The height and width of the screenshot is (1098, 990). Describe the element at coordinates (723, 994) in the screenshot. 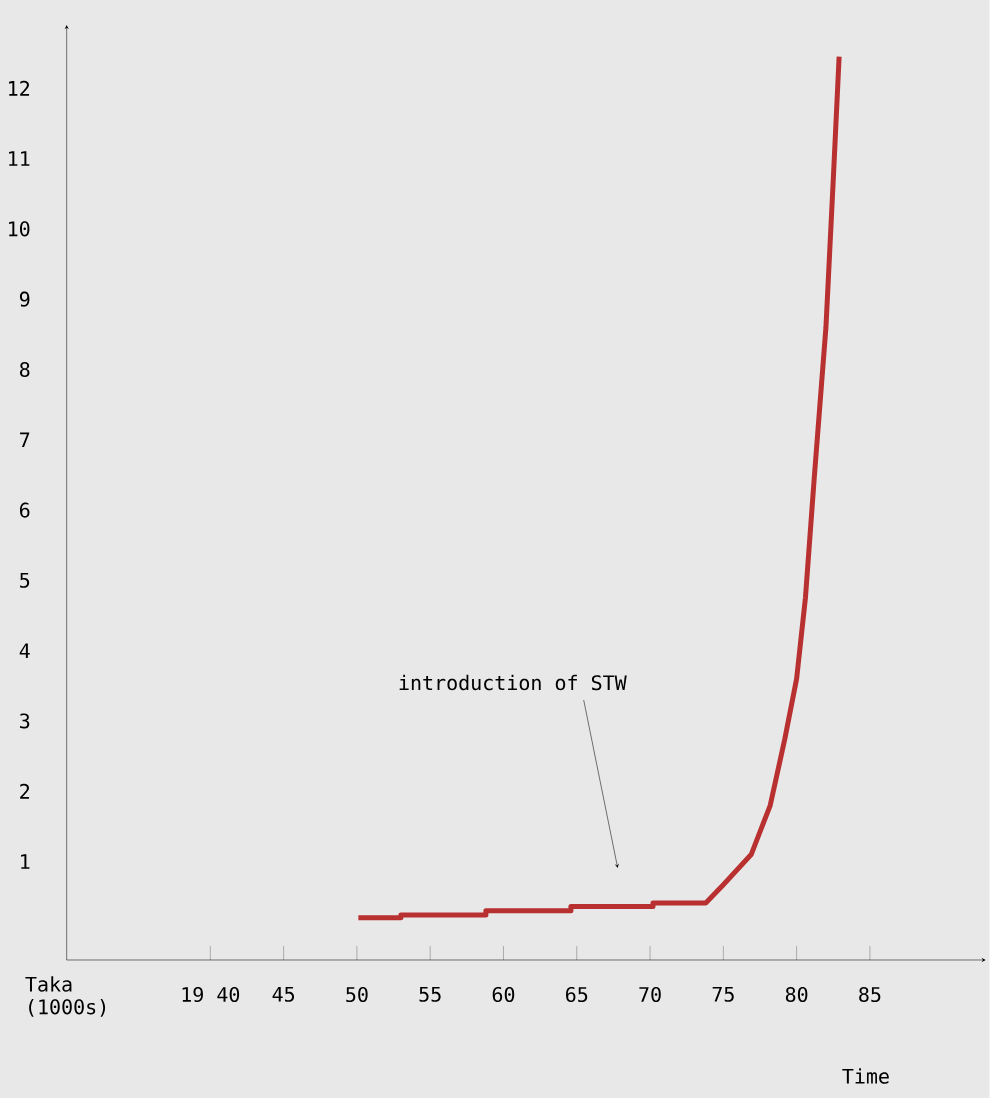

I see `x-tick-label: 75` at that location.